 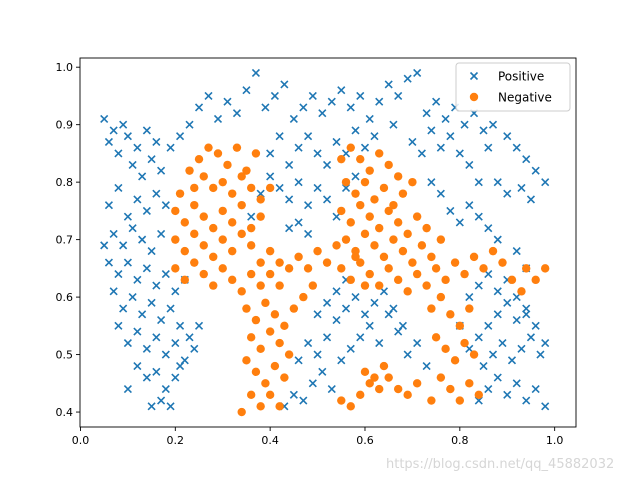 I want to click on legend-box, so click(x=513, y=87).